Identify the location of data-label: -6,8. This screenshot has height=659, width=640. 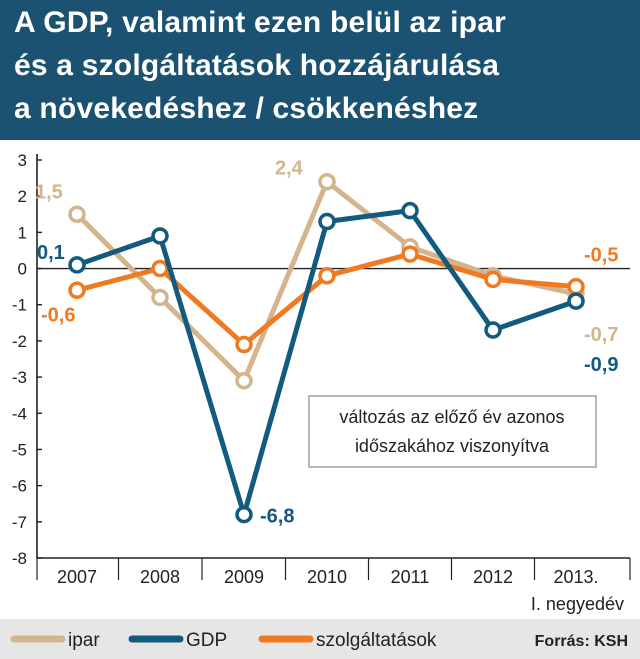
(277, 517).